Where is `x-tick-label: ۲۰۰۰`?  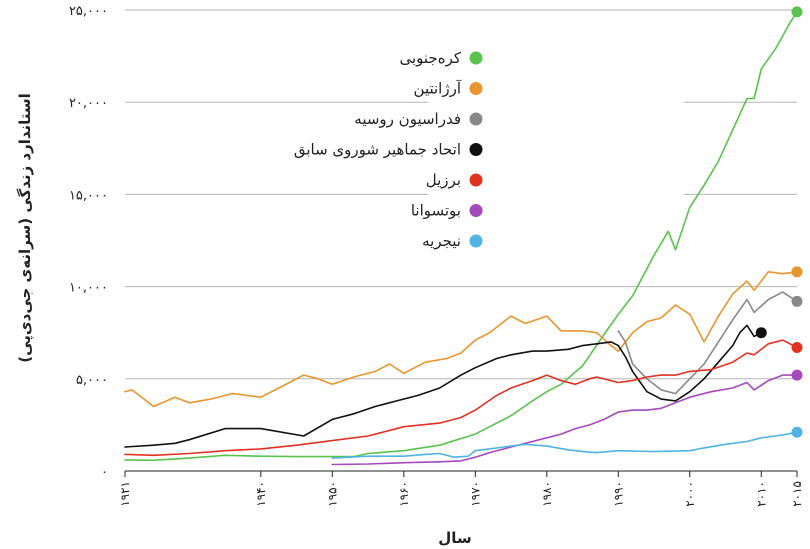
x-tick-label: ۲۰۰۰ is located at coordinates (690, 494).